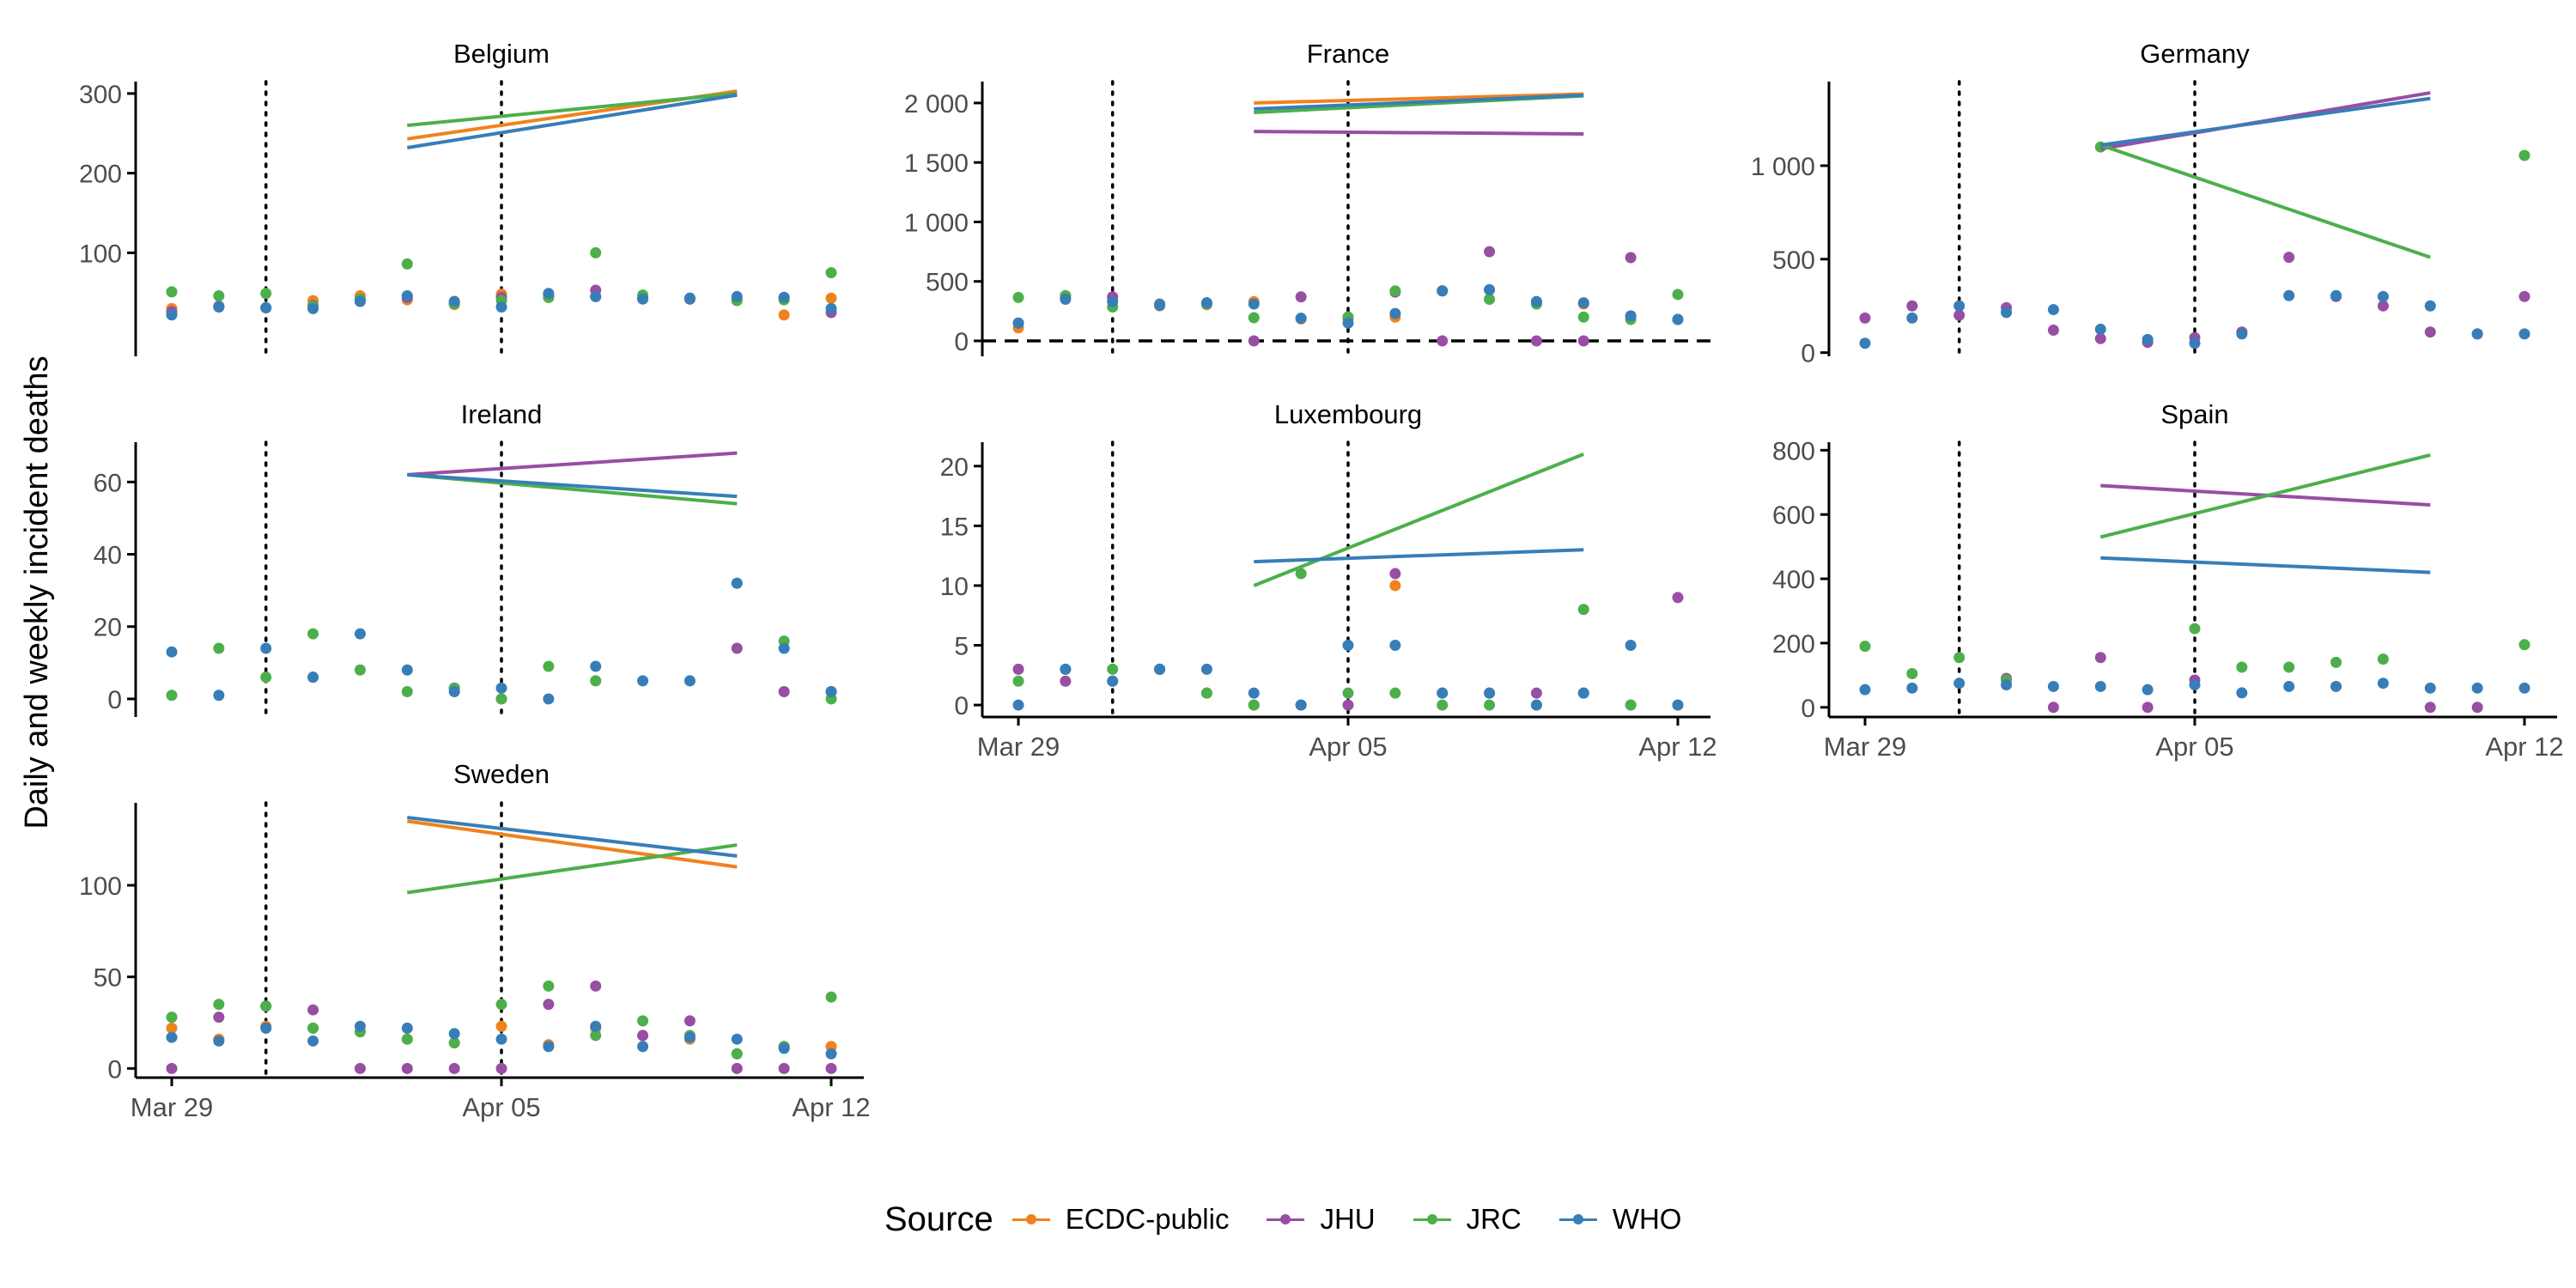 This screenshot has height=1288, width=2576. I want to click on y-tick-label: 15, so click(954, 527).